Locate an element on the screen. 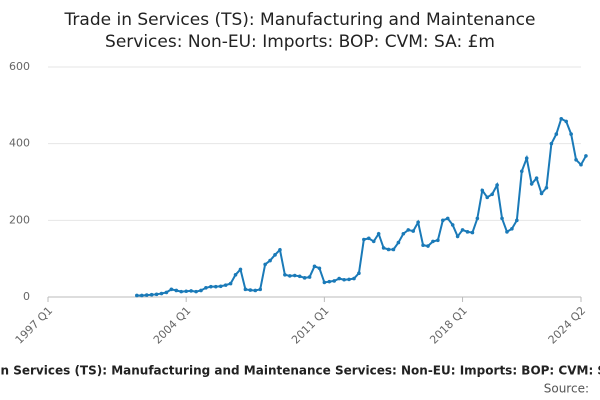 The height and width of the screenshot is (400, 600). source: Source: is located at coordinates (566, 389).